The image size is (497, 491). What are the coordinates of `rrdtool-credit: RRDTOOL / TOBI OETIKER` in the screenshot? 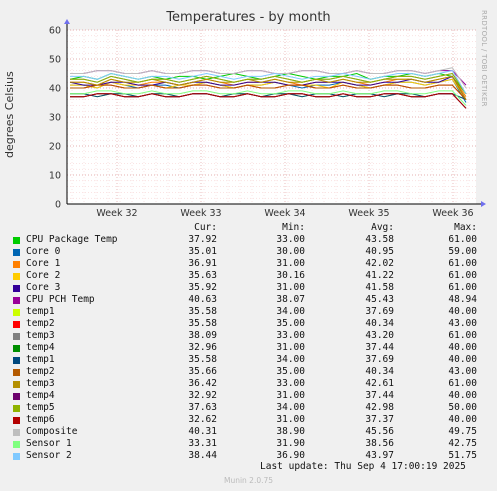 It's located at (484, 58).